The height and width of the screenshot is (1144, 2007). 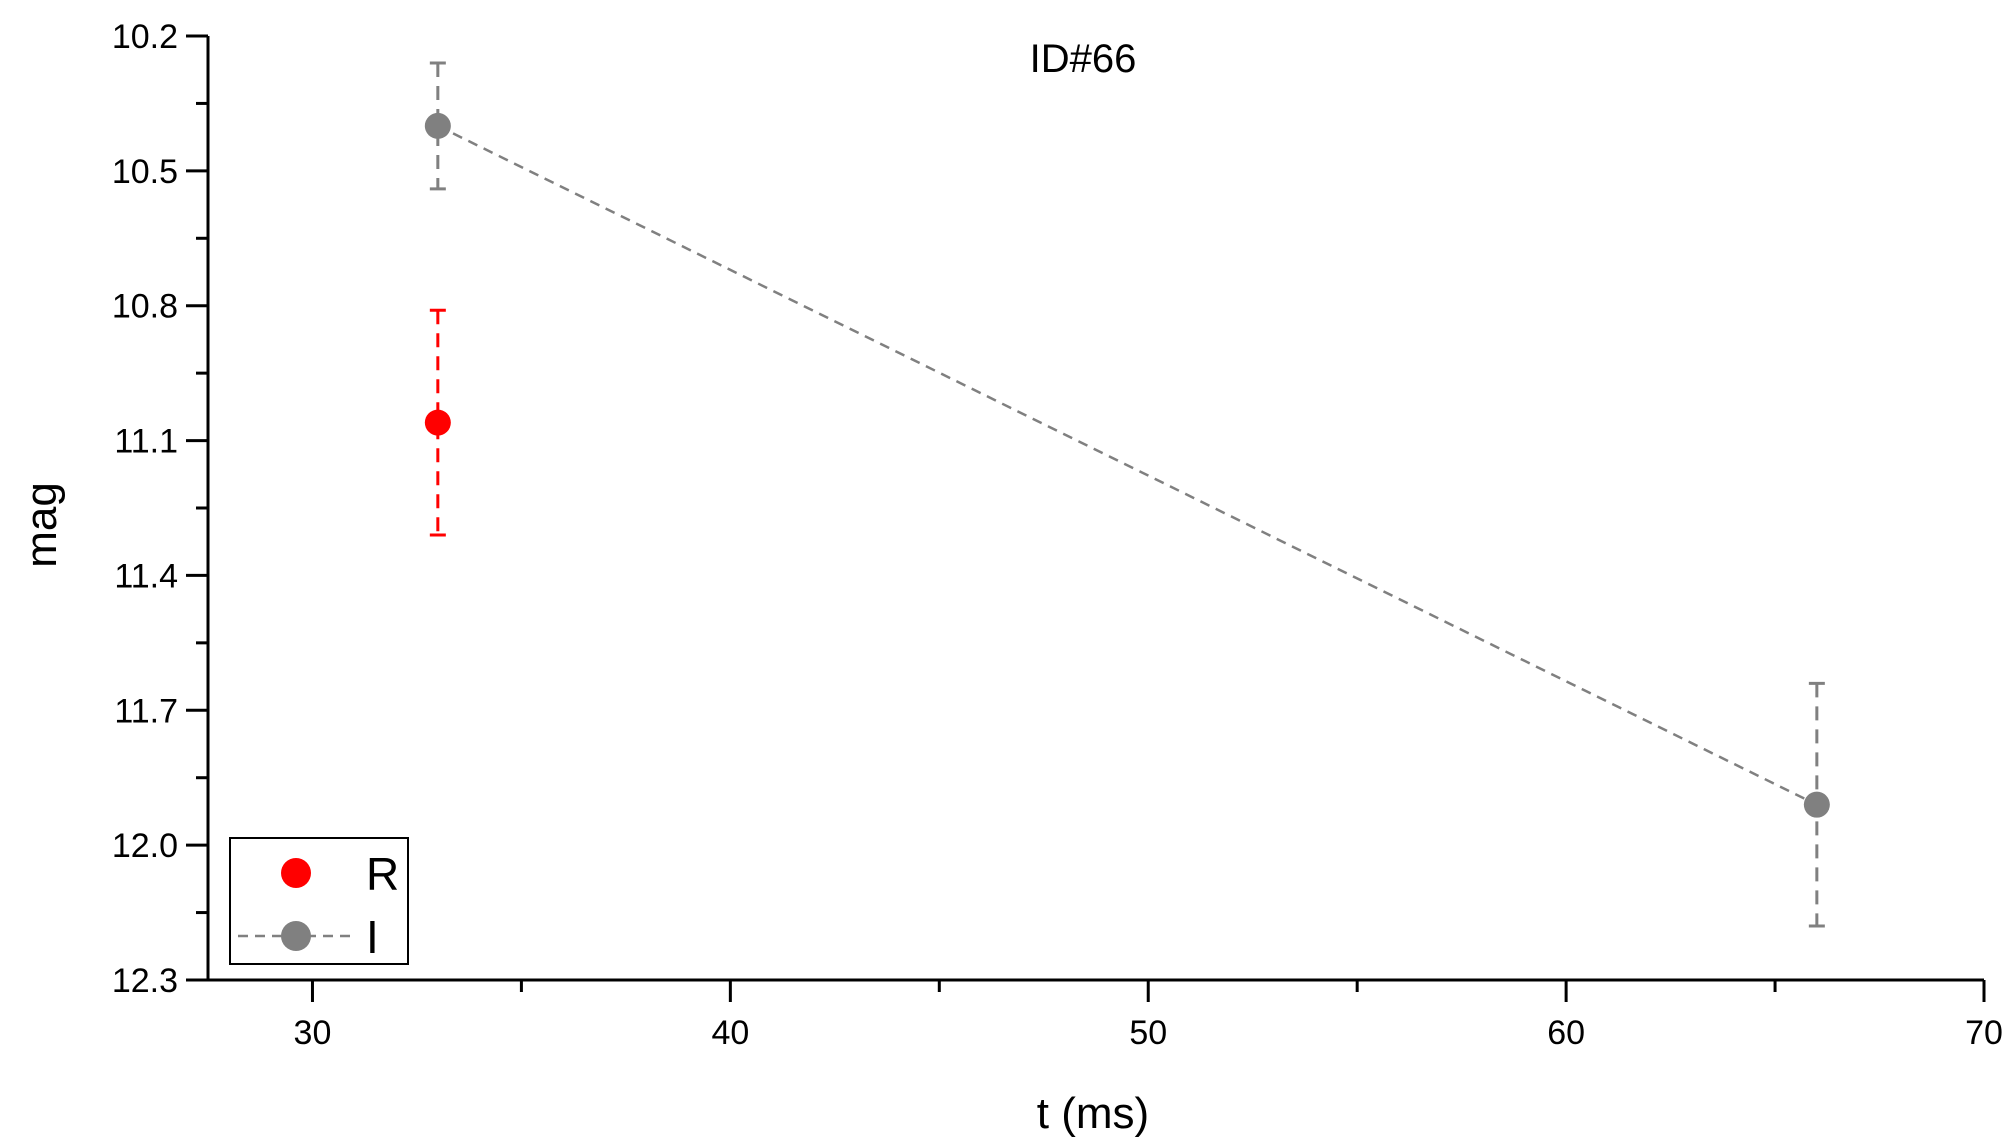 I want to click on x-tick-label: 60, so click(x=1566, y=1033).